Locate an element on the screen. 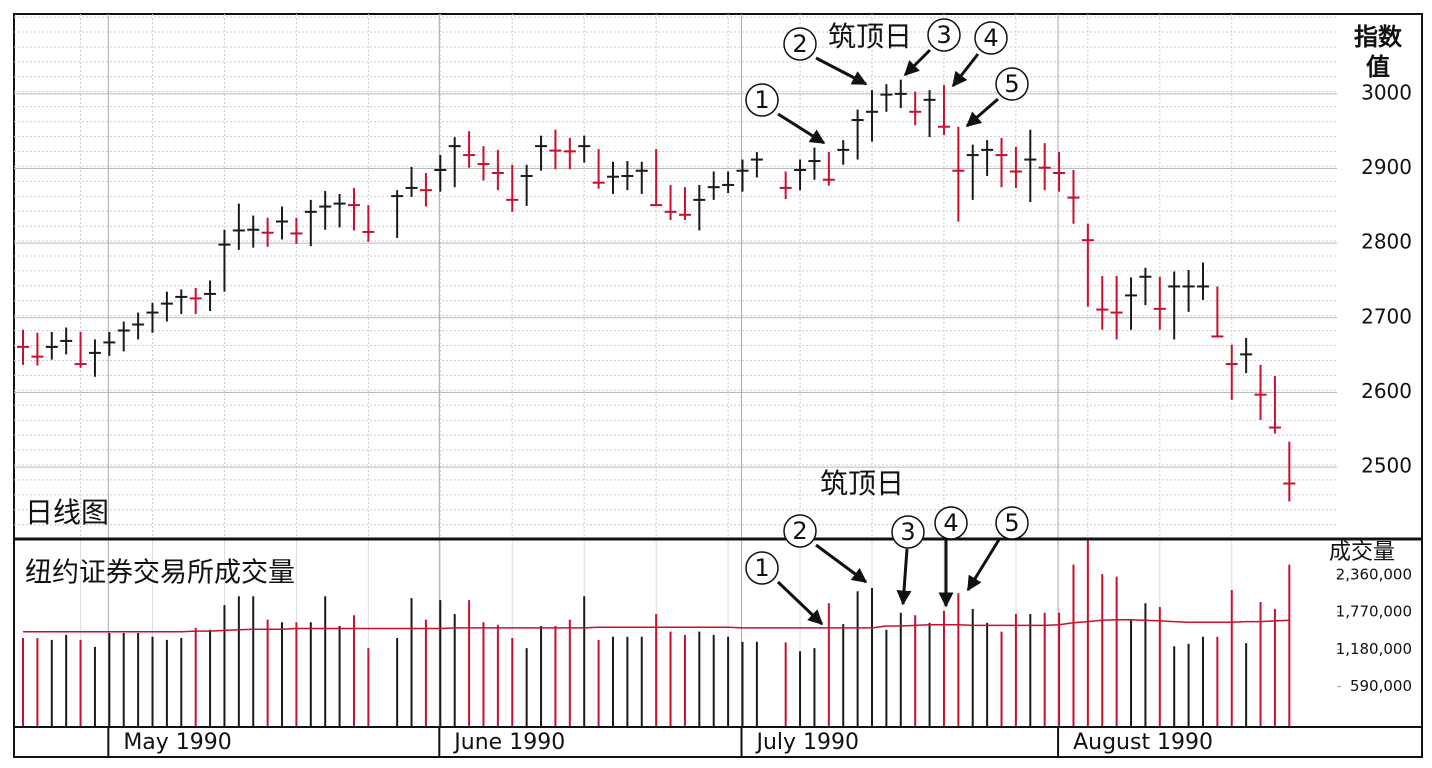 The width and height of the screenshot is (1432, 768). y-tick-label: 2,360,000 is located at coordinates (1374, 574).